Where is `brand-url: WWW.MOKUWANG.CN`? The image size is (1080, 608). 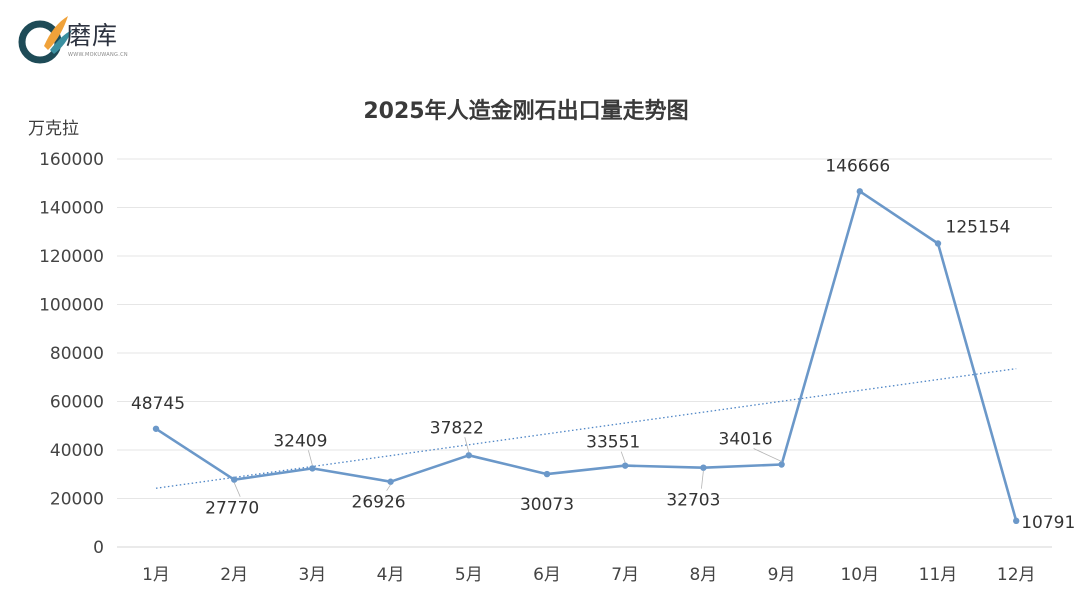 brand-url: WWW.MOKUWANG.CN is located at coordinates (98, 55).